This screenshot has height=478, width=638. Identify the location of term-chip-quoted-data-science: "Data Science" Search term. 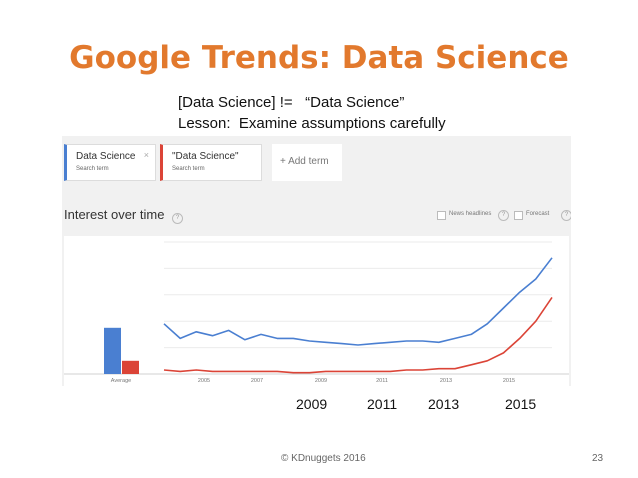
(211, 162).